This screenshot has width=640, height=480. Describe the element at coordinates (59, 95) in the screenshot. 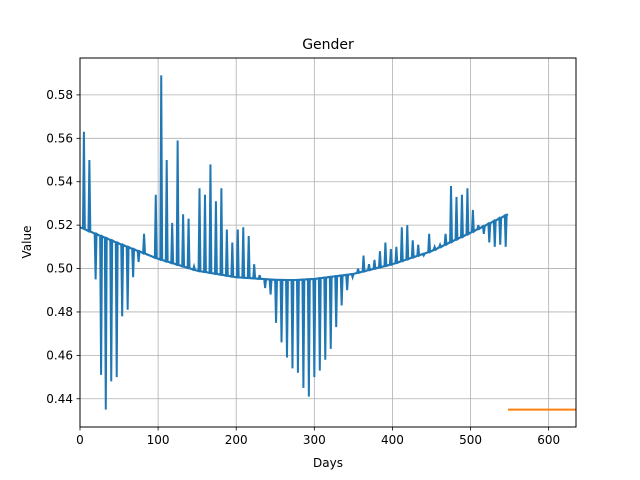

I see `y-tick-label: 0.58` at that location.